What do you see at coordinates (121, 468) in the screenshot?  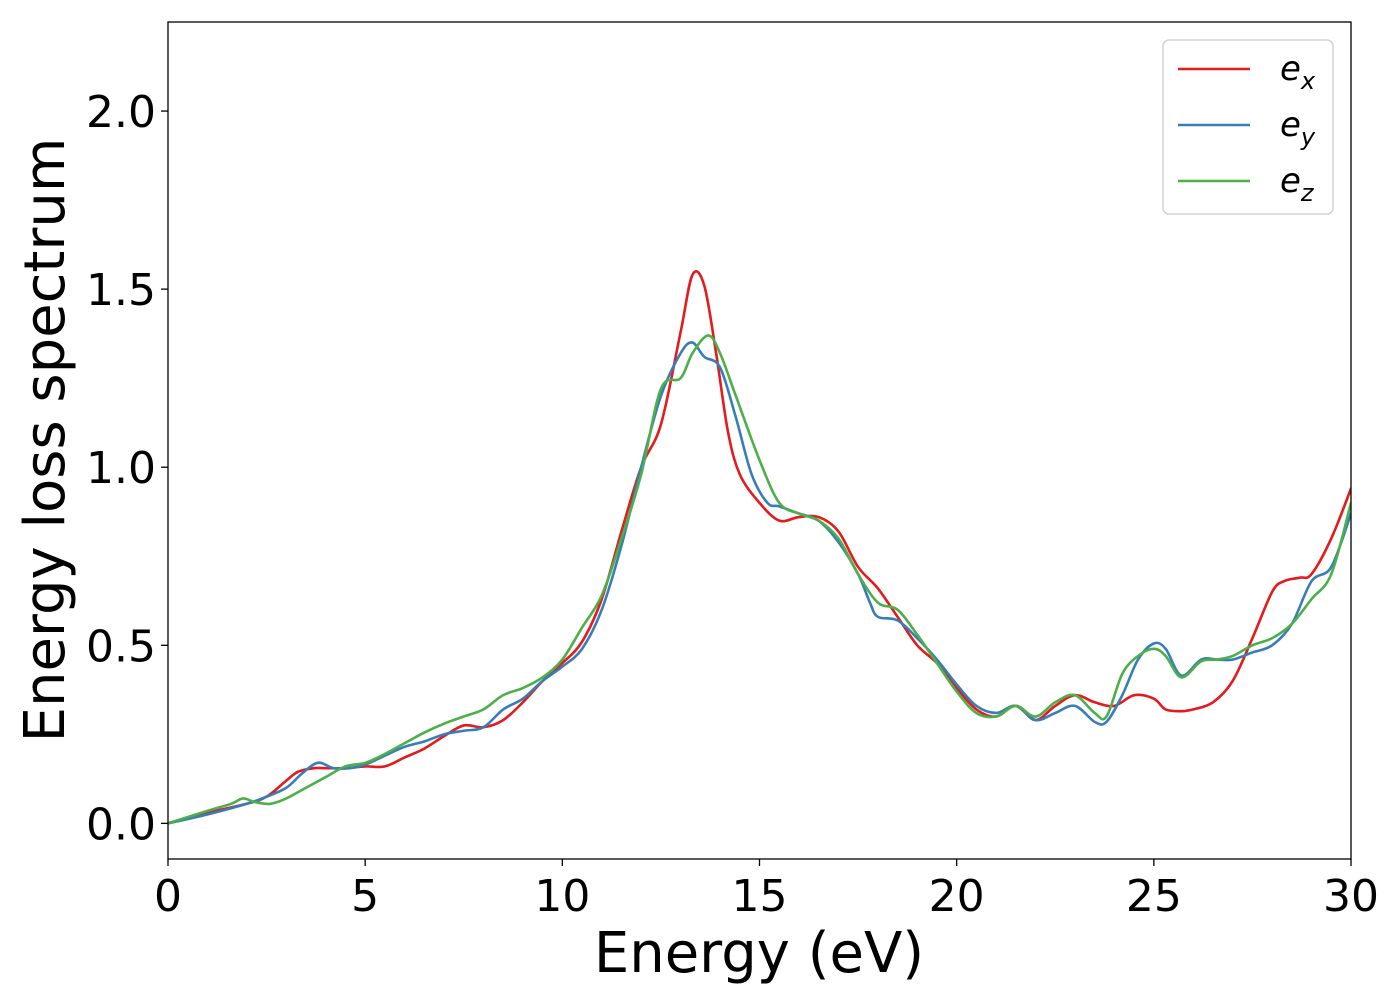 I see `y-tick-label: 1.0` at bounding box center [121, 468].